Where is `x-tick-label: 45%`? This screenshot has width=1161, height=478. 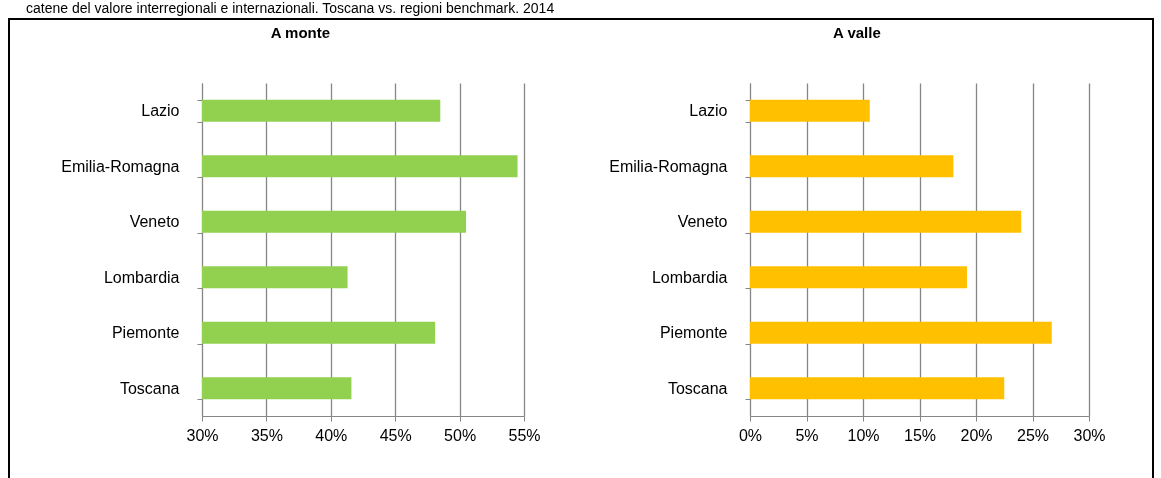
x-tick-label: 45% is located at coordinates (395, 435).